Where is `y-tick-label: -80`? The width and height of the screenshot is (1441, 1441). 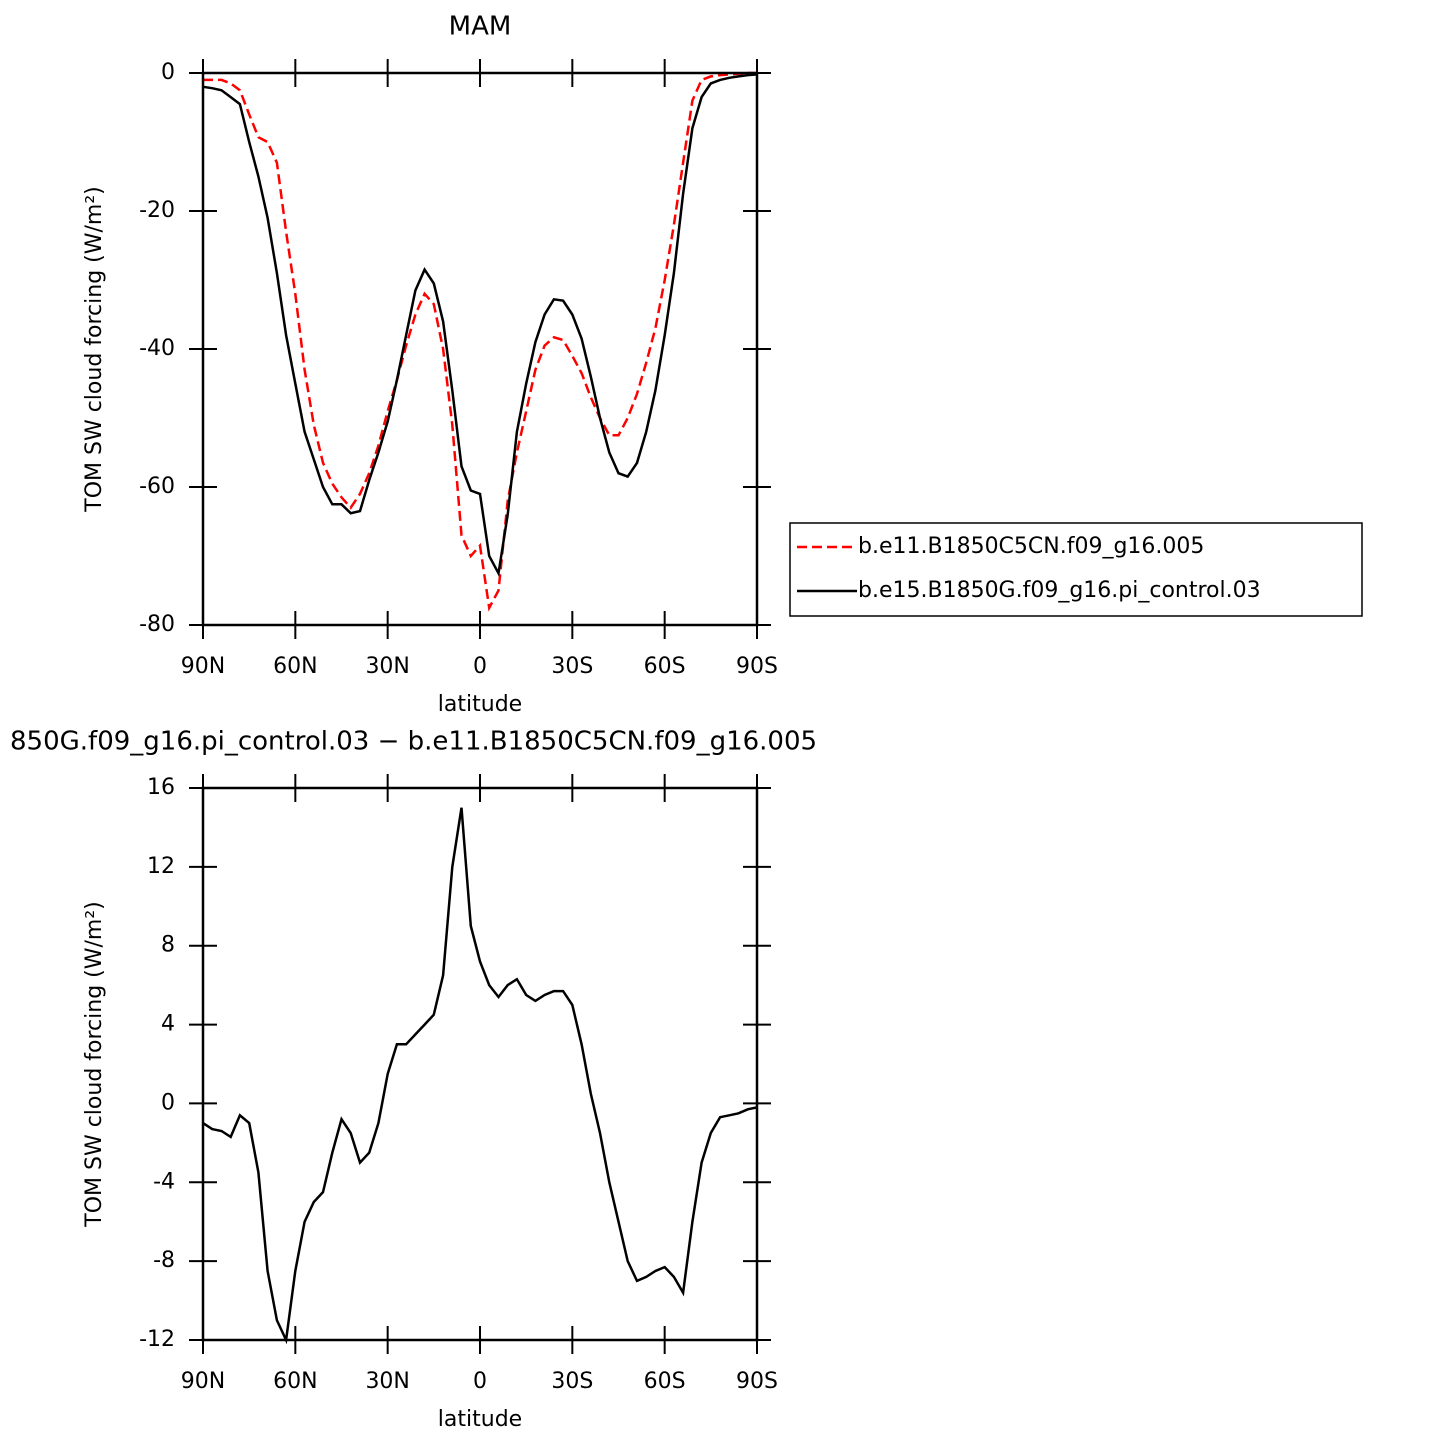
y-tick-label: -80 is located at coordinates (157, 624).